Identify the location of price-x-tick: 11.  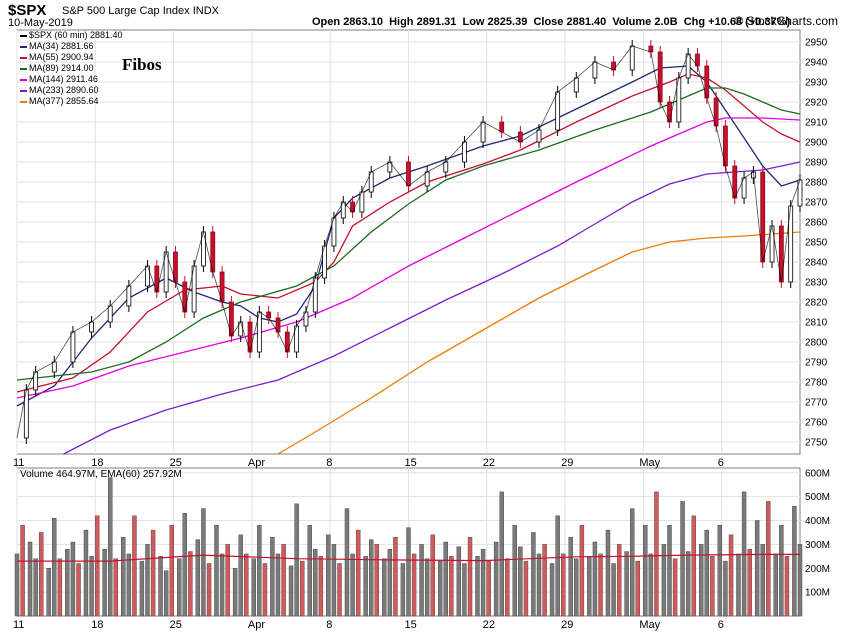
(18, 463).